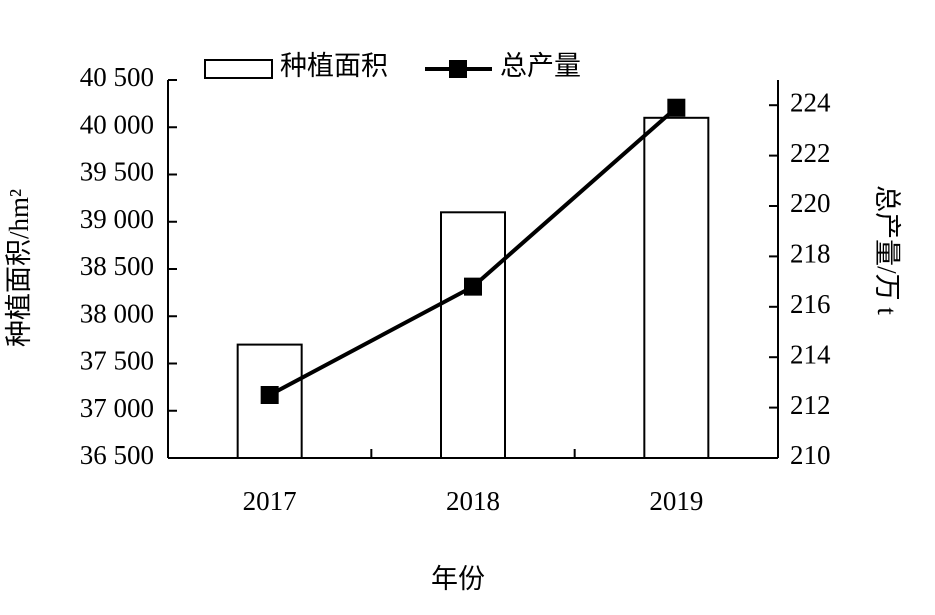  What do you see at coordinates (117, 266) in the screenshot?
I see `y-tick-label: 38 500` at bounding box center [117, 266].